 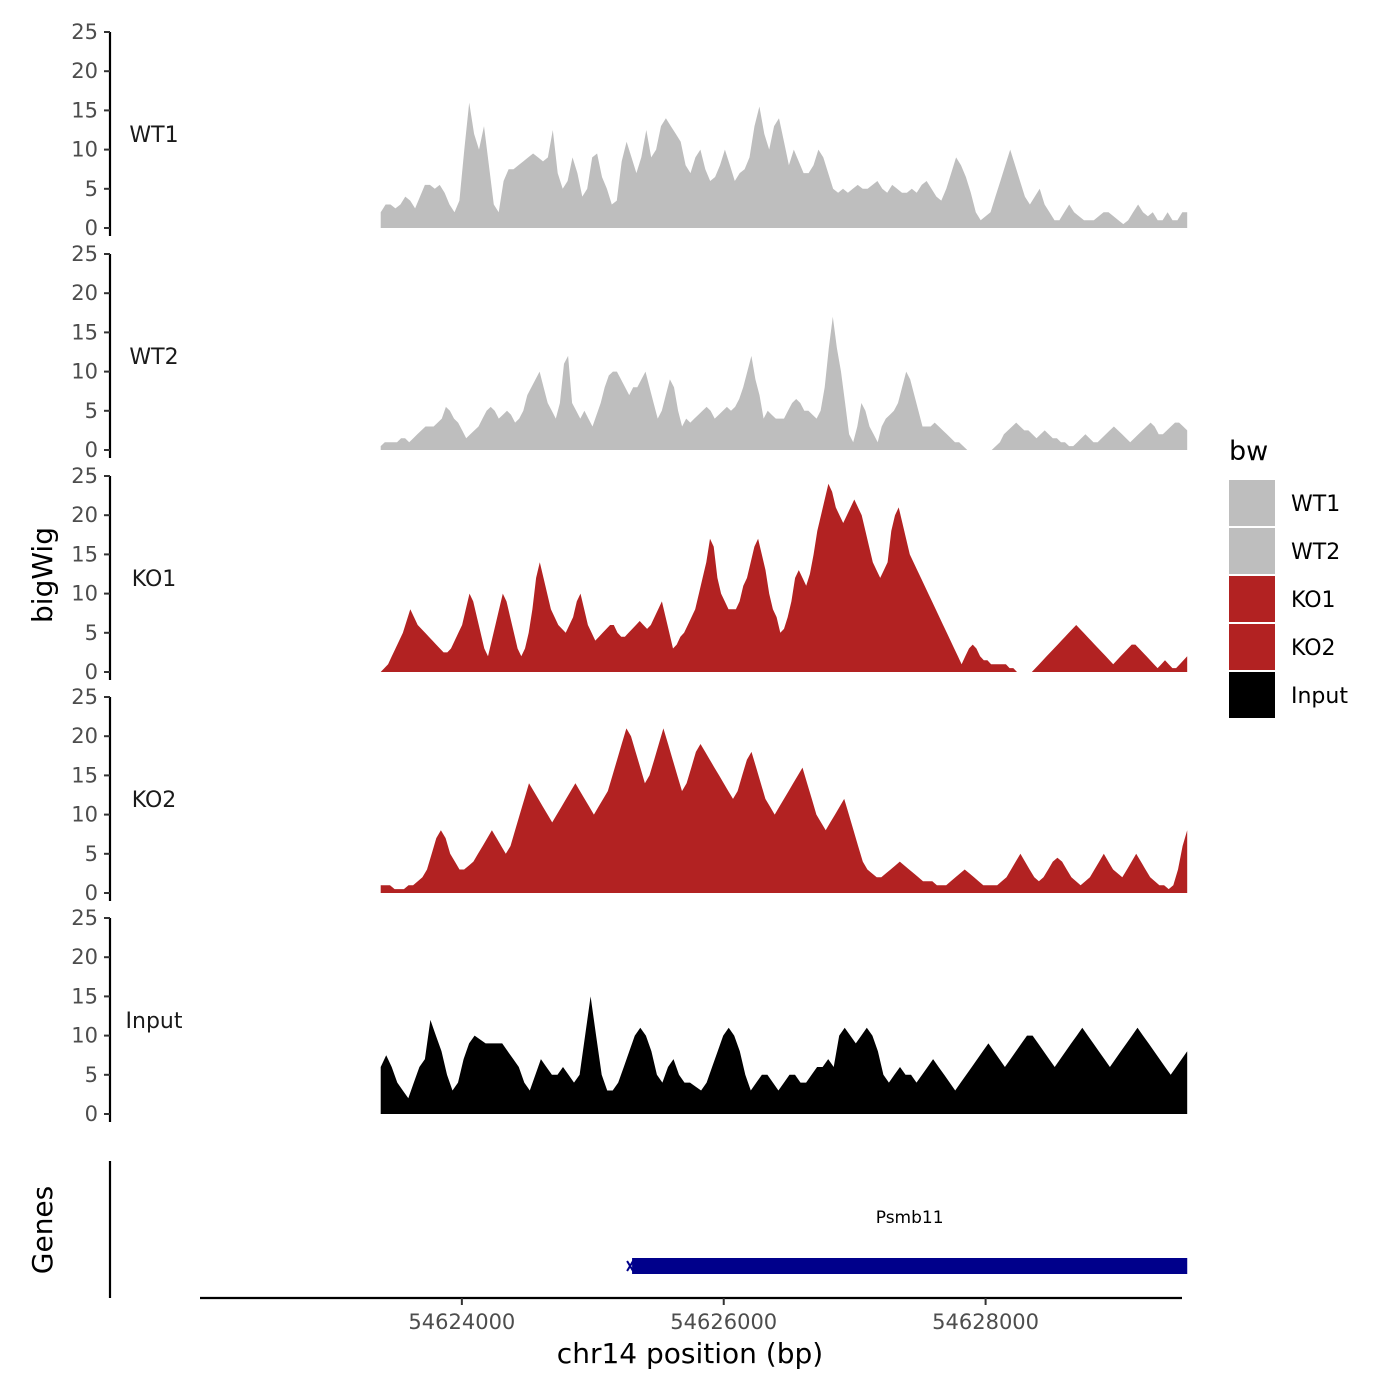 I want to click on legend-entry-ko1: KO1, so click(x=1282, y=599).